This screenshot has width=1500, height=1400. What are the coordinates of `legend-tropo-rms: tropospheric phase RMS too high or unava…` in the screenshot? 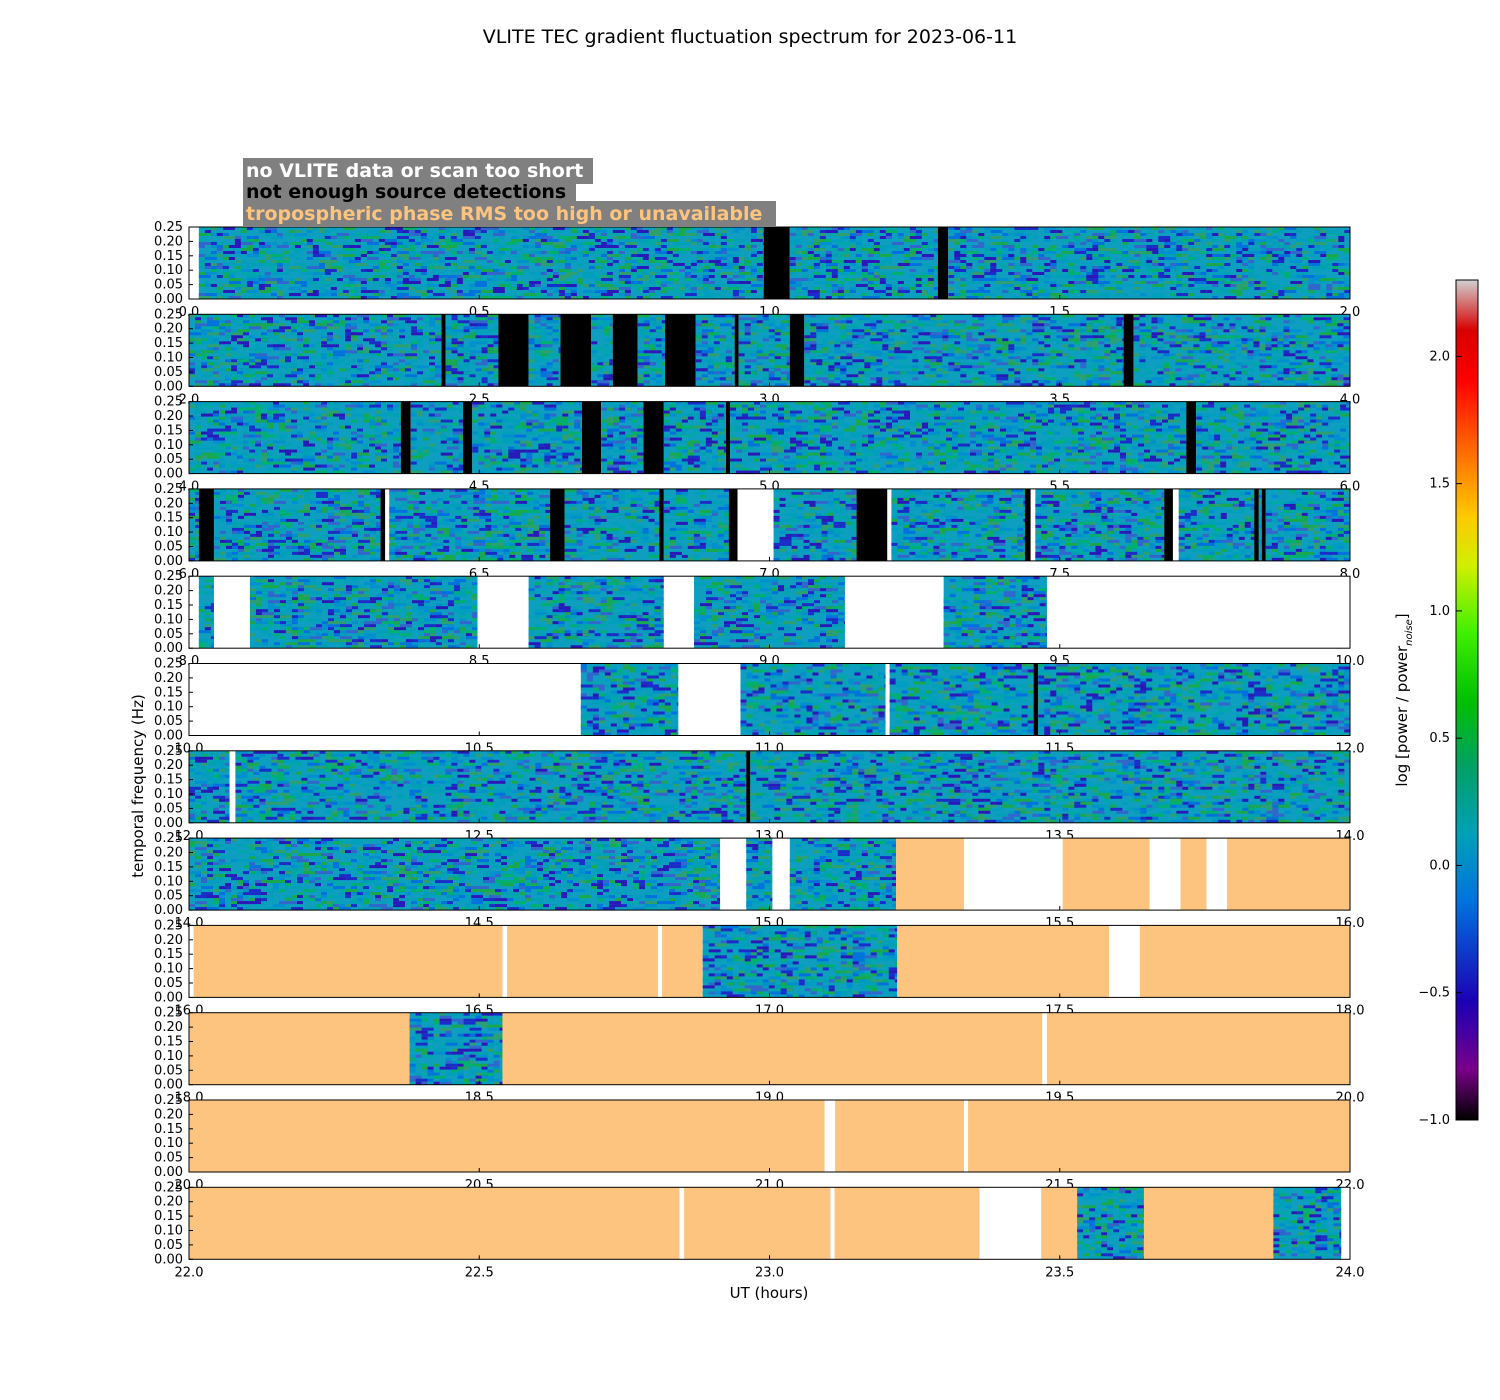 It's located at (504, 214).